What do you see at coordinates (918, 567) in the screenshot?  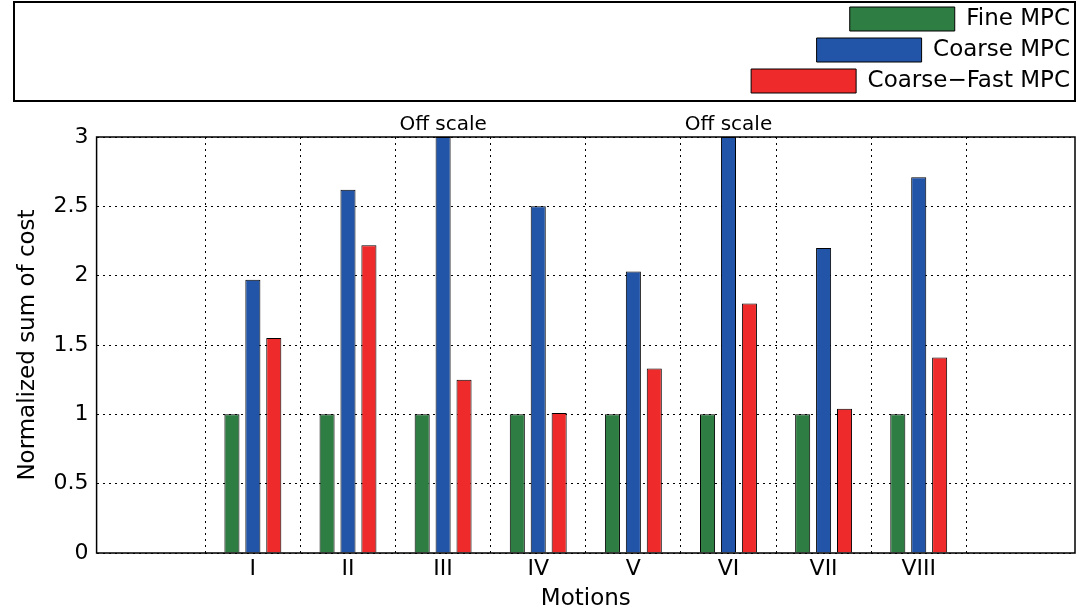 I see `x-tick-label: VIII` at bounding box center [918, 567].